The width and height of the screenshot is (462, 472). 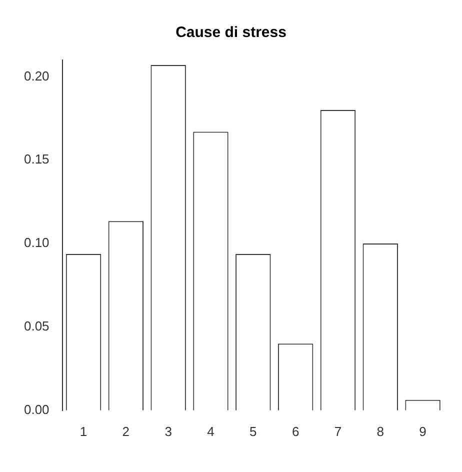 I want to click on y-tick-label: 0.10, so click(x=37, y=242).